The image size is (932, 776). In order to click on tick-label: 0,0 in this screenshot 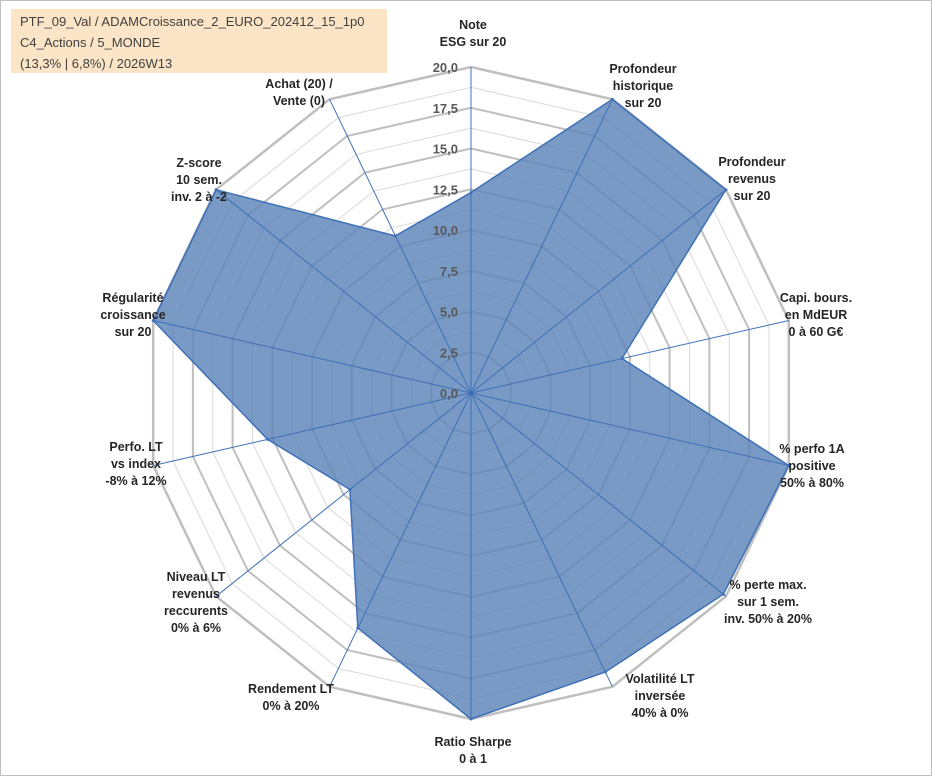, I will do `click(449, 393)`.